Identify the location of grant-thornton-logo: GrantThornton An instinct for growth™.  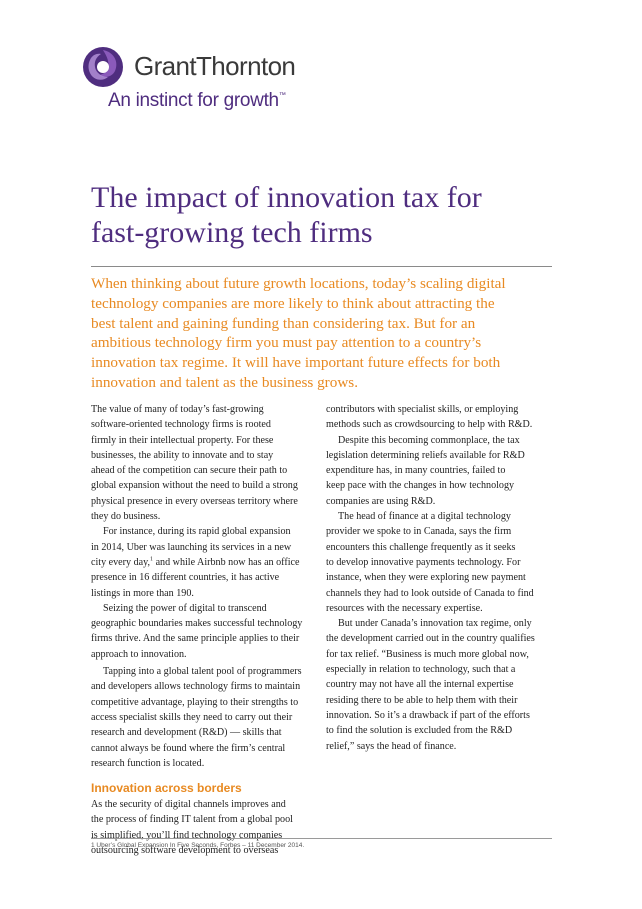
(197, 80).